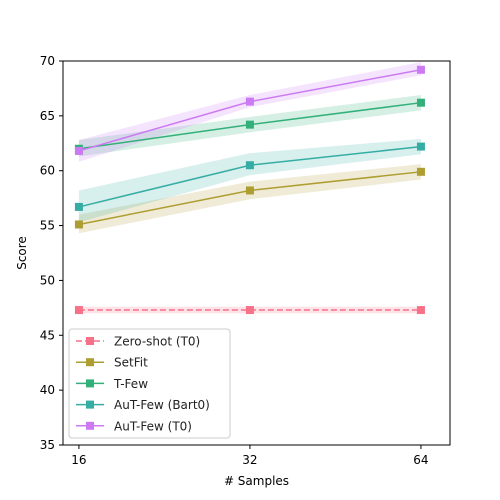 The height and width of the screenshot is (500, 500). What do you see at coordinates (47, 226) in the screenshot?
I see `y-tick-label: 55` at bounding box center [47, 226].